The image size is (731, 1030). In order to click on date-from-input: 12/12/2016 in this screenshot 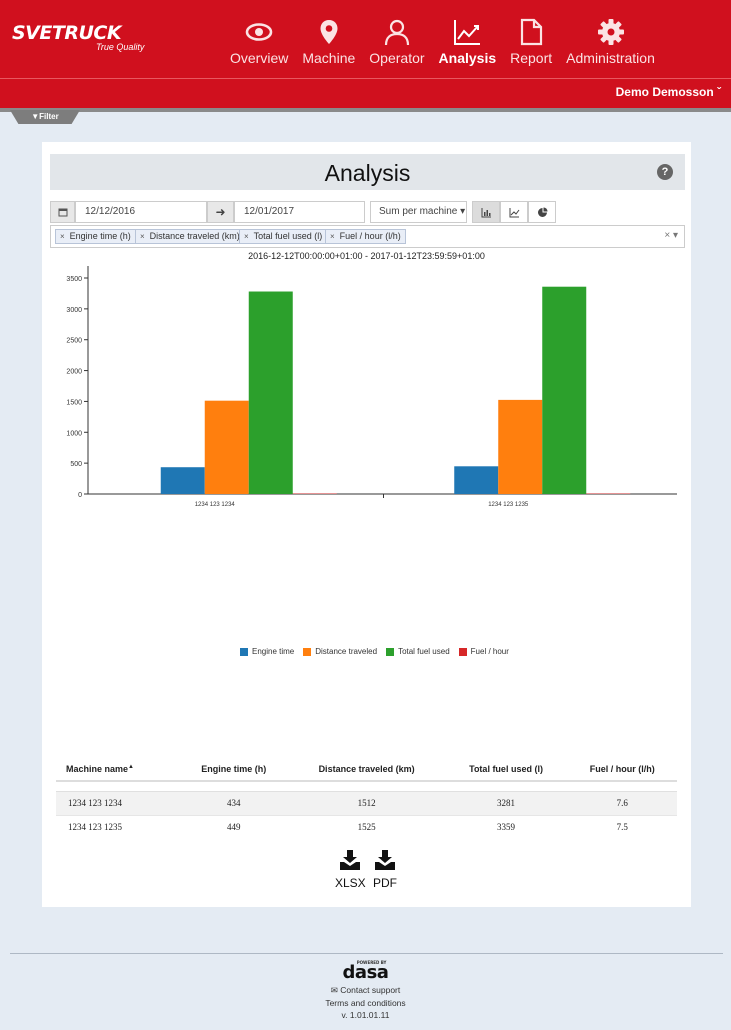, I will do `click(141, 212)`.